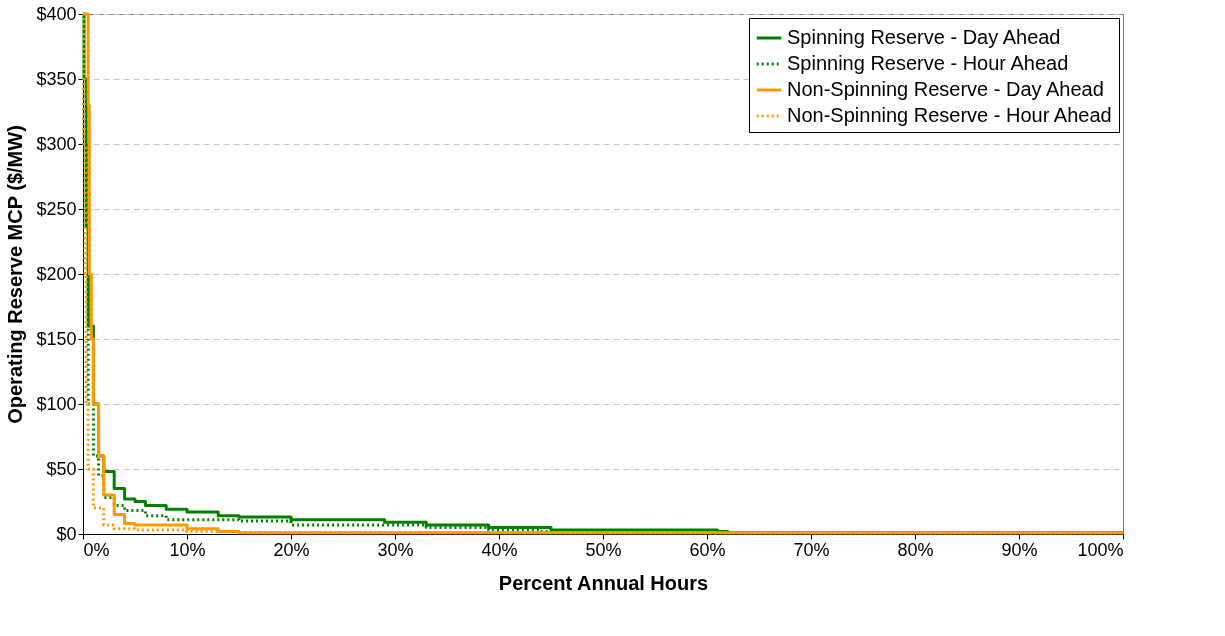  What do you see at coordinates (1019, 549) in the screenshot?
I see `x-tick-label: 90%` at bounding box center [1019, 549].